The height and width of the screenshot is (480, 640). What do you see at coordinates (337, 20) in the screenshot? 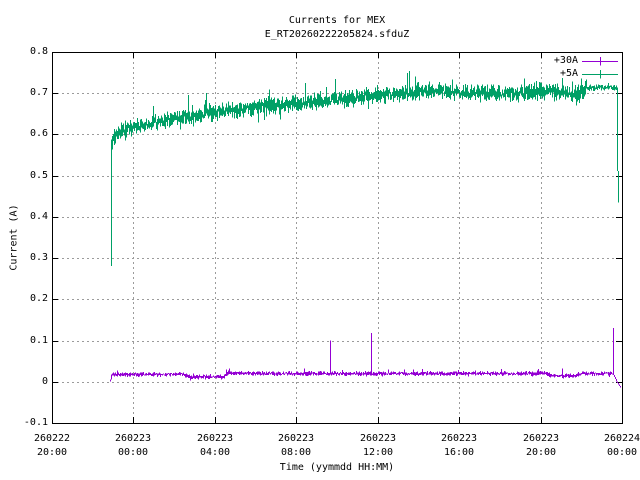
I see `chart-title: Currents for MEX` at bounding box center [337, 20].